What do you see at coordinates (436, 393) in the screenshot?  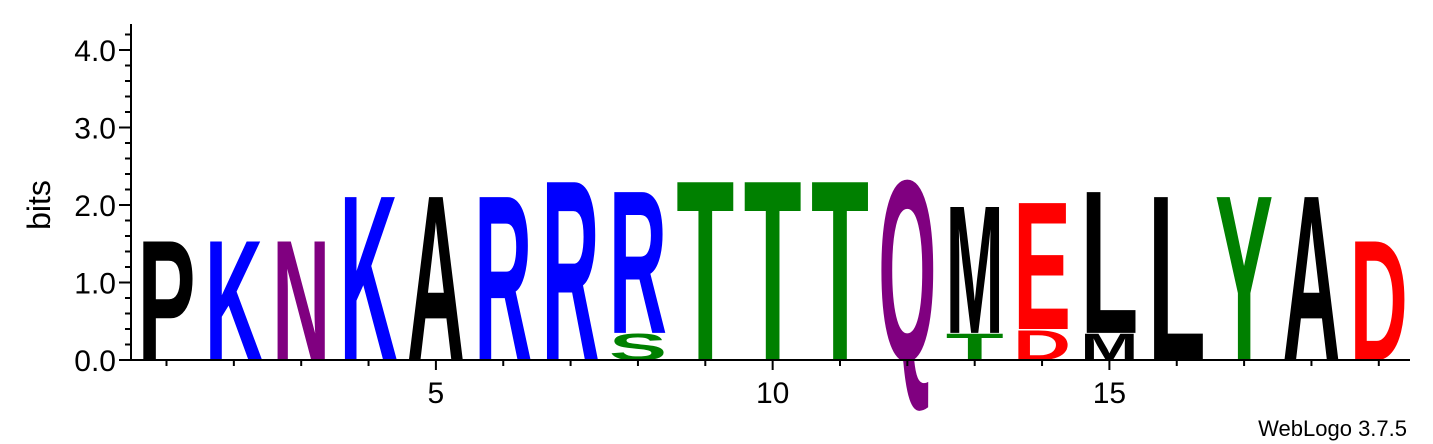 I see `x-tick-label: 5` at bounding box center [436, 393].